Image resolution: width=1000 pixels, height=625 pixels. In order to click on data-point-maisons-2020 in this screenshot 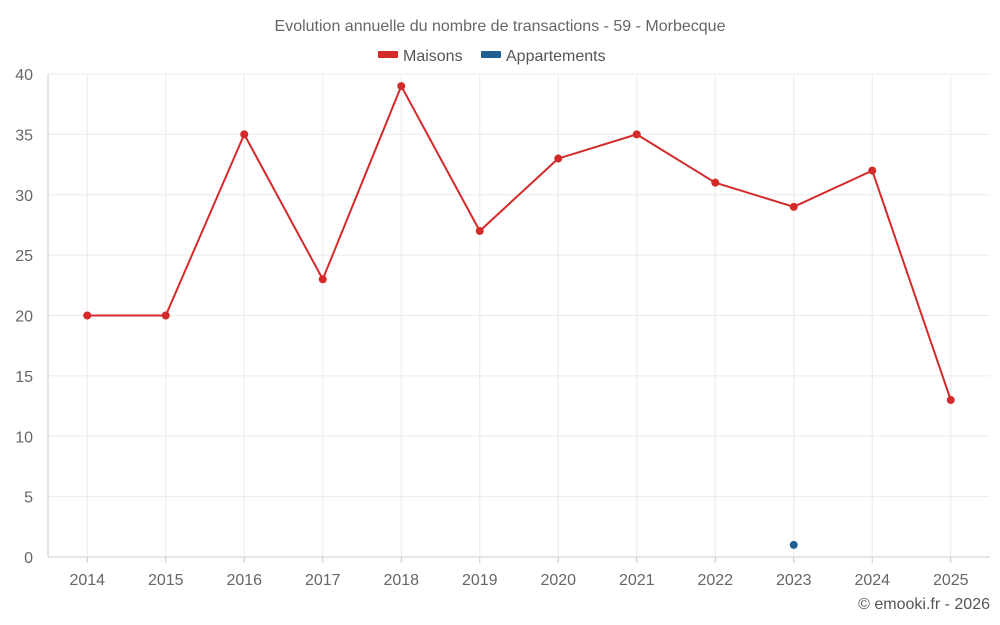, I will do `click(558, 158)`.